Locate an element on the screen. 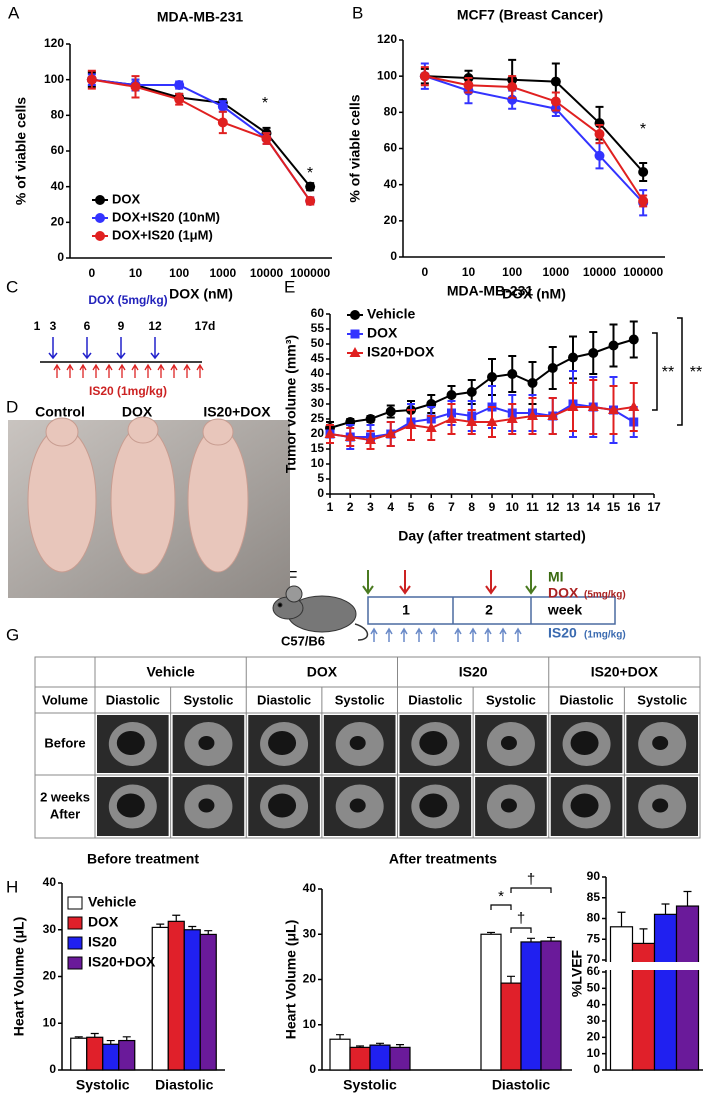  legend-marker is located at coordinates (355, 315).